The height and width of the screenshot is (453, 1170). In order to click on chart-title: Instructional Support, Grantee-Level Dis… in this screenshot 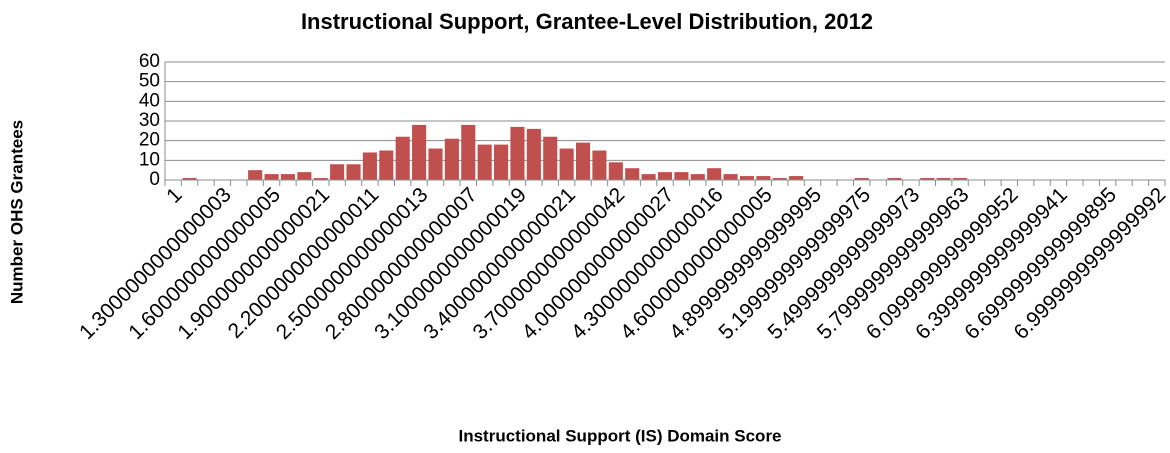, I will do `click(587, 21)`.